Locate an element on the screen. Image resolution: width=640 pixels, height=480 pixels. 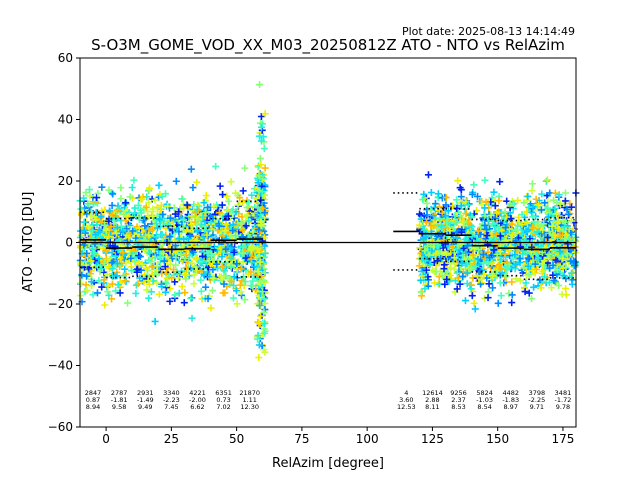
x-tick-label: 100 is located at coordinates (367, 439).